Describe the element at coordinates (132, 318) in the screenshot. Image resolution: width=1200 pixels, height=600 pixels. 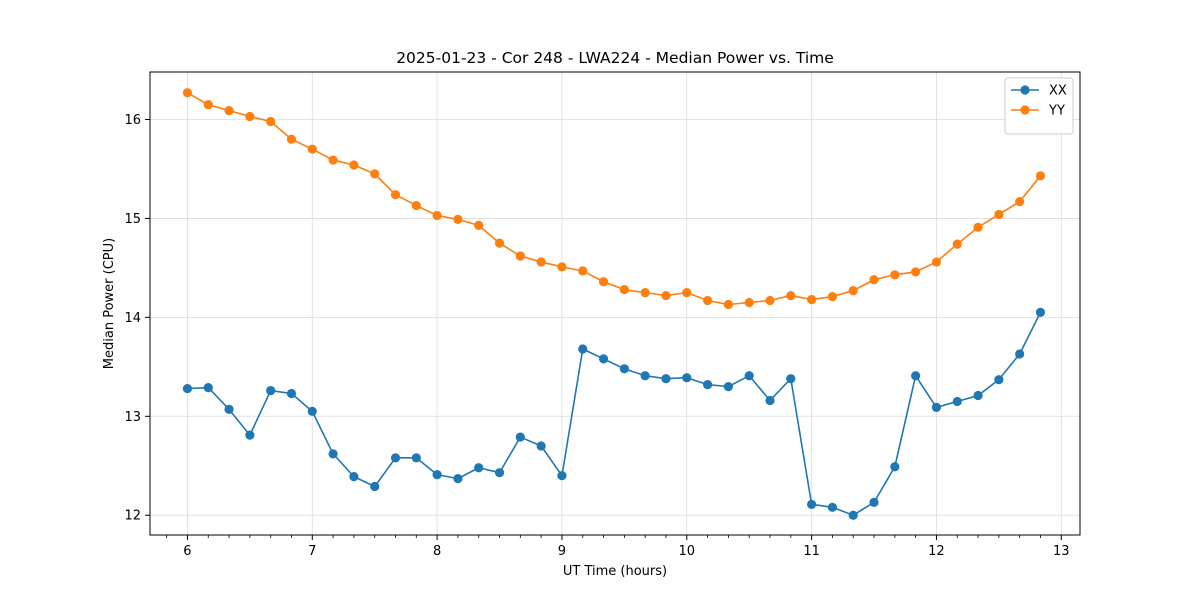
I see `y-tick-label: 14` at that location.